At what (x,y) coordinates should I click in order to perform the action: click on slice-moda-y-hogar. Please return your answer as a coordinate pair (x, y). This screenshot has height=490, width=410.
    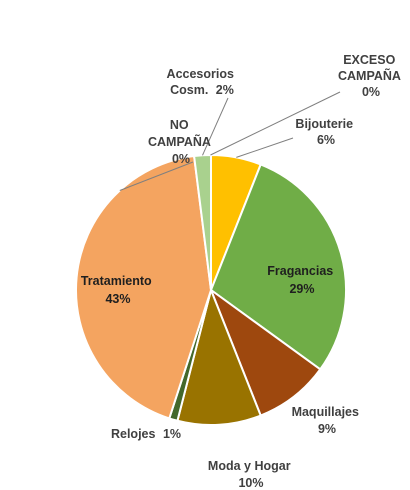
    Looking at the image, I should click on (219, 356).